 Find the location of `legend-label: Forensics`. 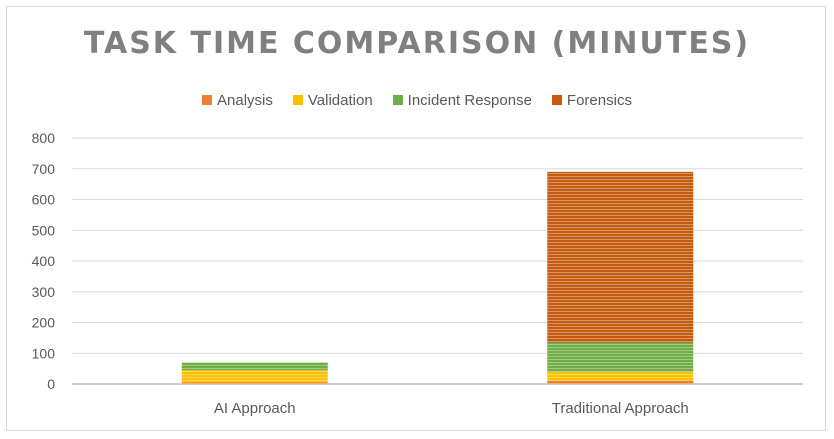

legend-label: Forensics is located at coordinates (599, 100).